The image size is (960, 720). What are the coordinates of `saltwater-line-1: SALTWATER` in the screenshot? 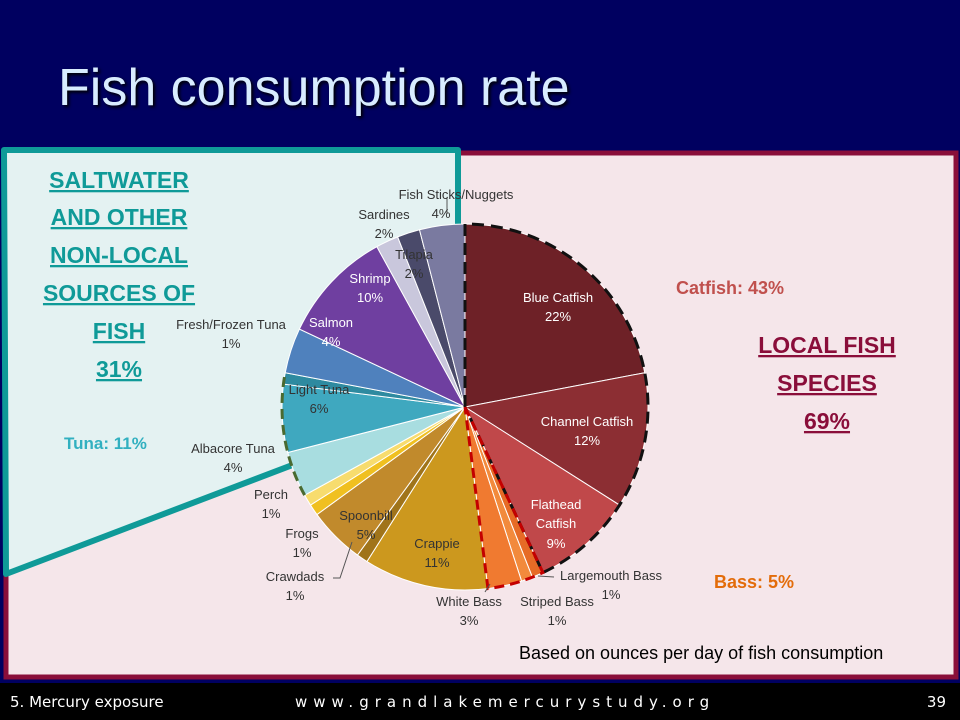 It's located at (119, 180).